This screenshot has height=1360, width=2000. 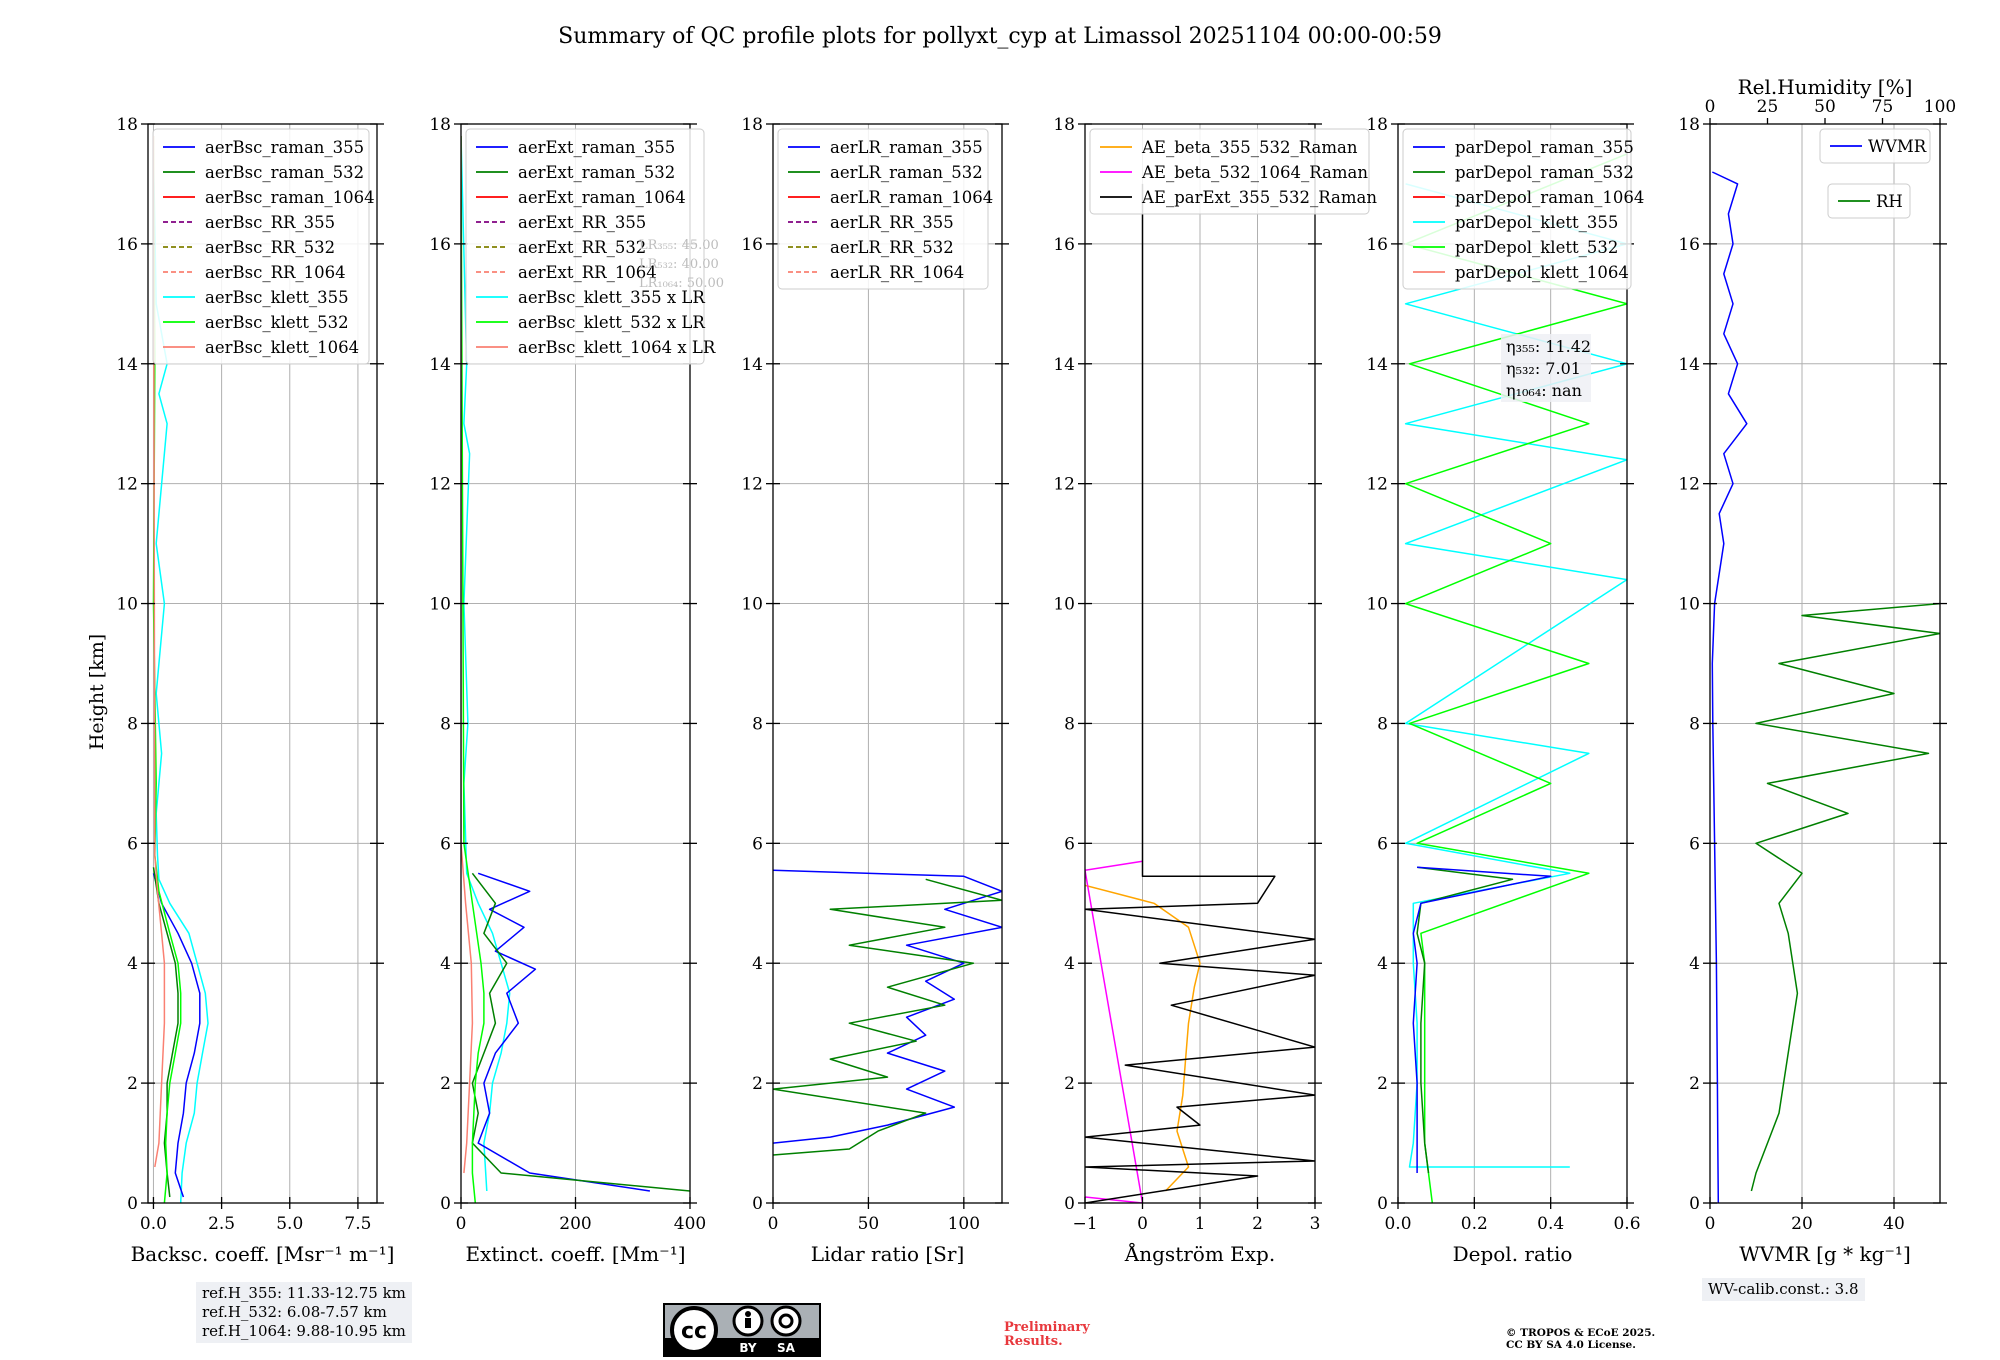 What do you see at coordinates (742, 1330) in the screenshot?
I see `cc-license-badge: cc BY SA` at bounding box center [742, 1330].